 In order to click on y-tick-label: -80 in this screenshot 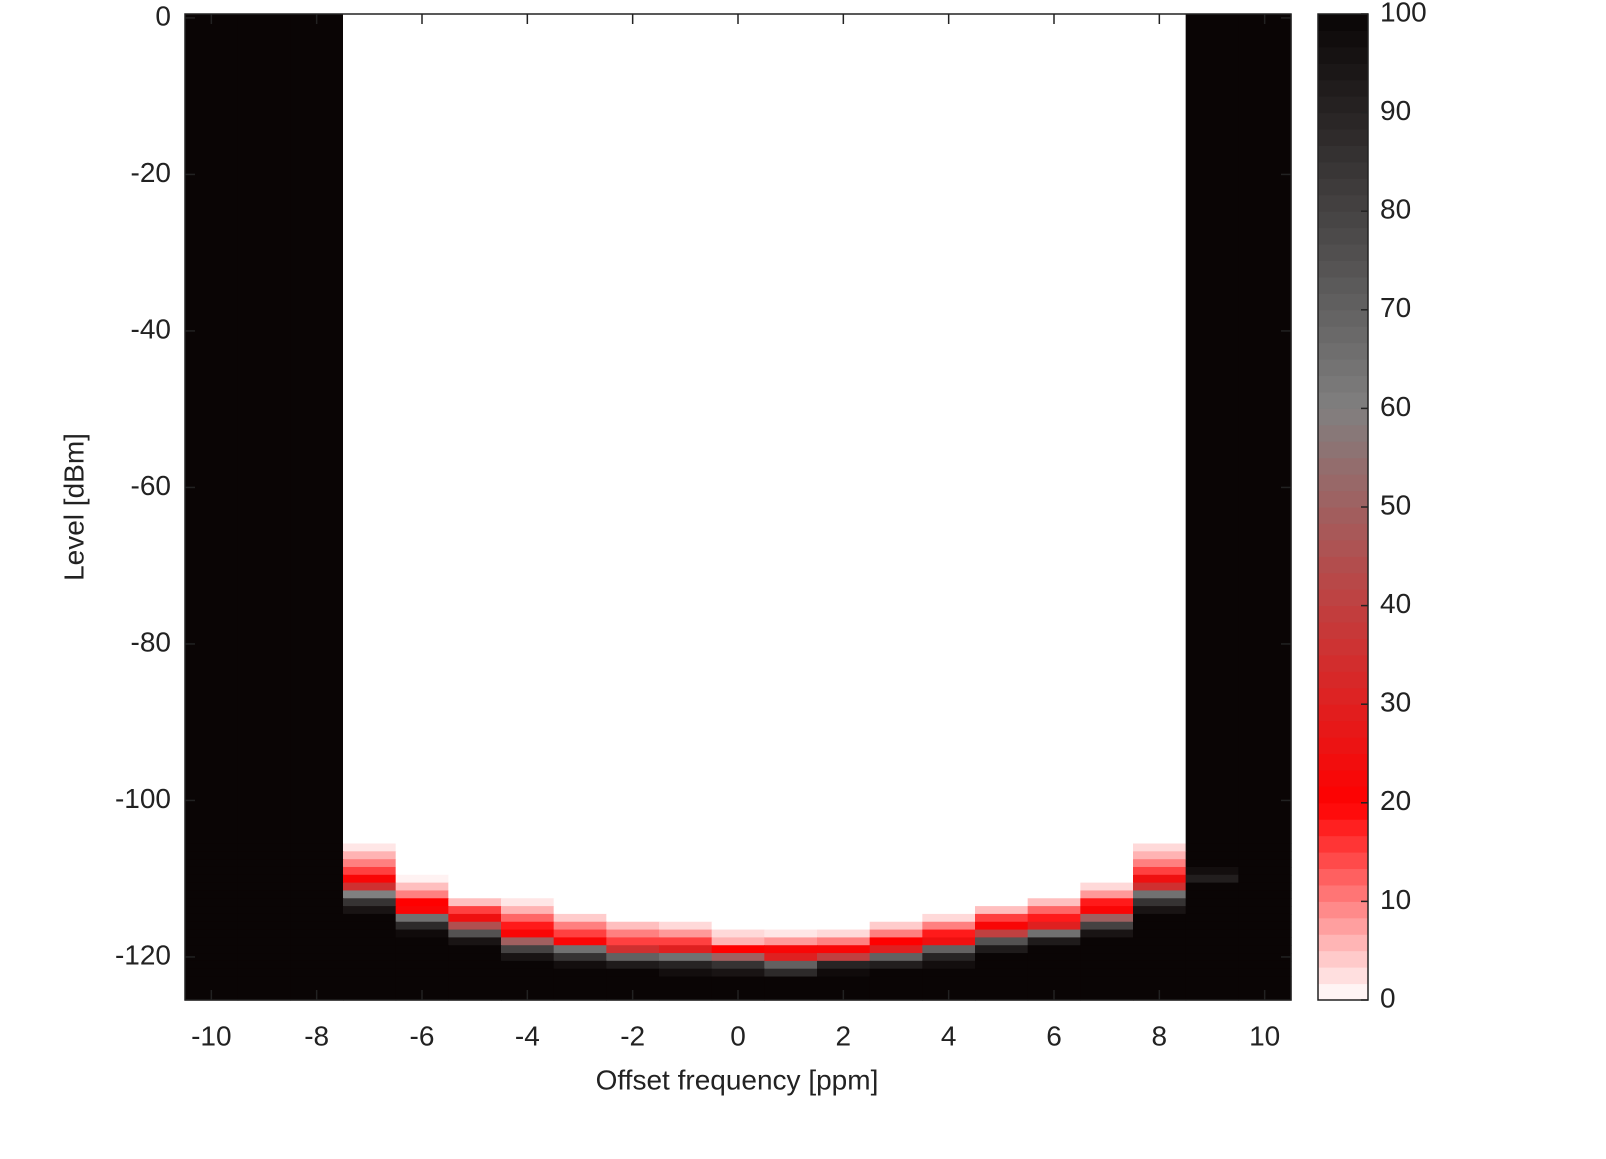, I will do `click(151, 641)`.